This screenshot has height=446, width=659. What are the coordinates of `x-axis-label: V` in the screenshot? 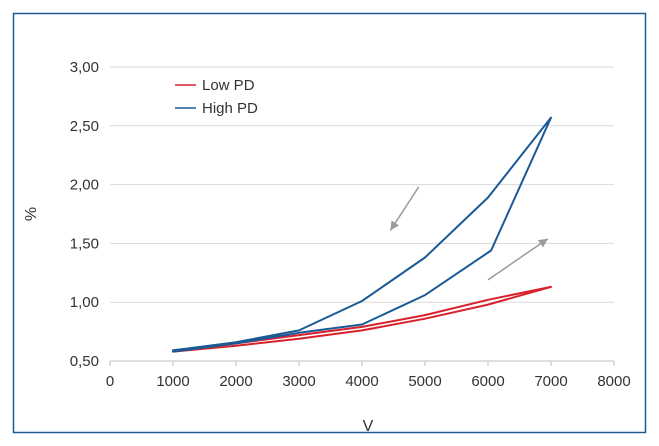 It's located at (368, 426).